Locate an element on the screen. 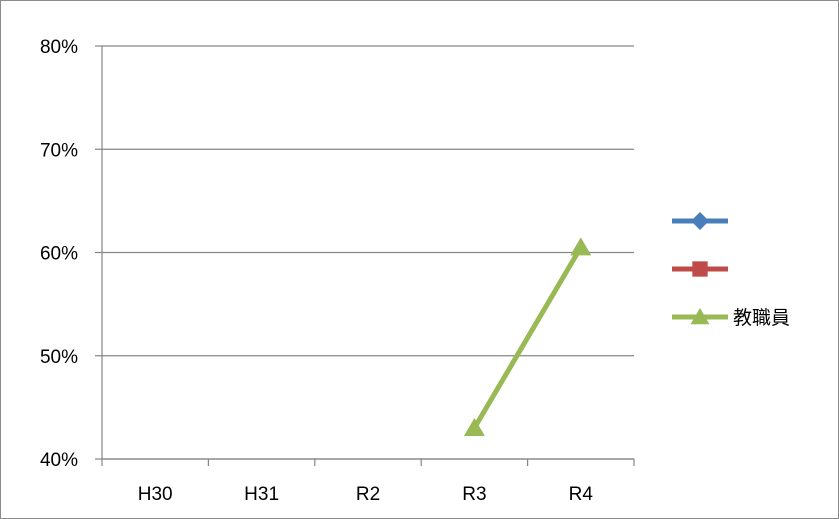  x-tick-label-1: H31 is located at coordinates (261, 494).